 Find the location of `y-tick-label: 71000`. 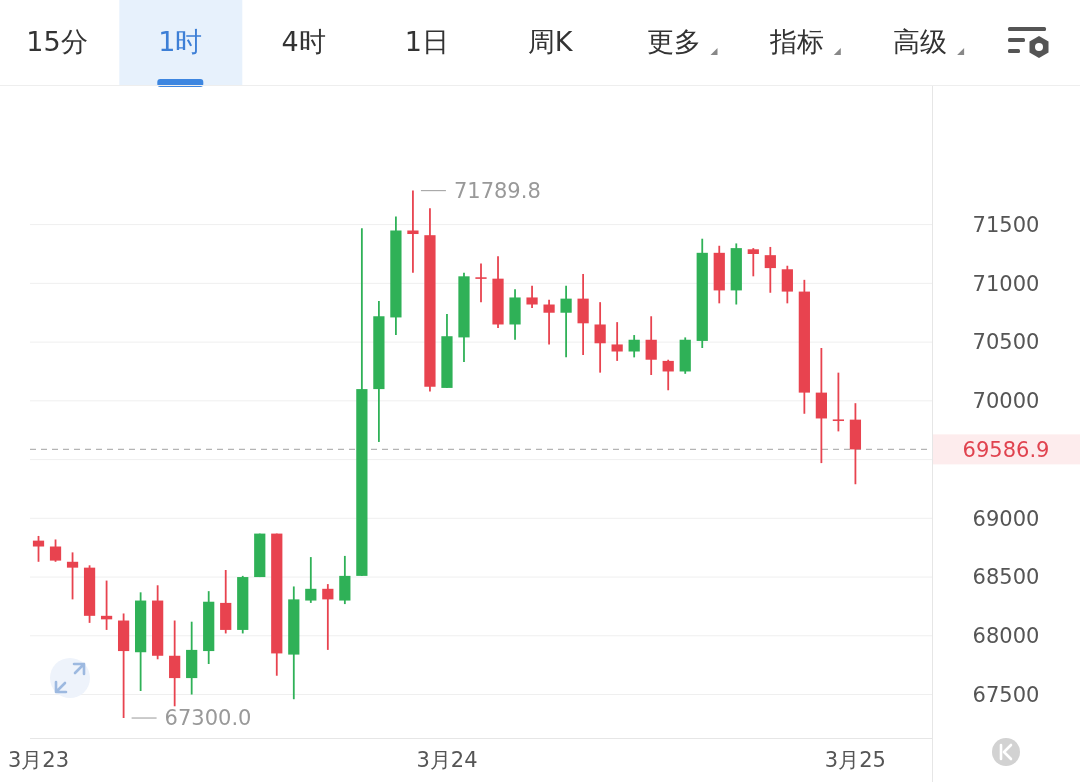

y-tick-label: 71000 is located at coordinates (1006, 283).